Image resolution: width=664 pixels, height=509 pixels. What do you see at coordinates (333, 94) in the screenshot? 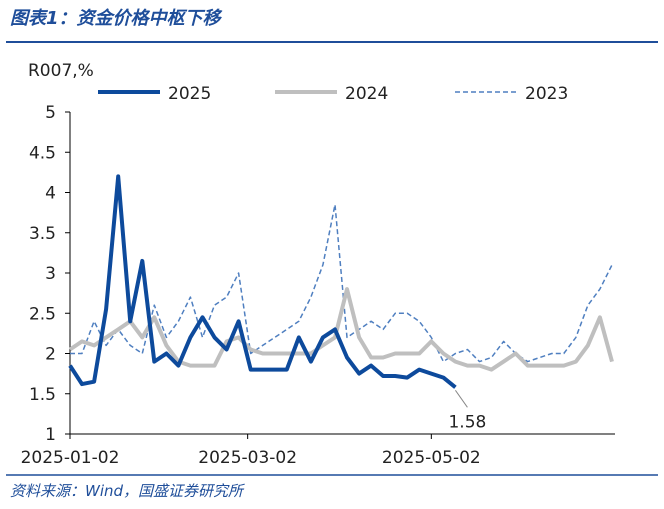
I see `legend: 2025 2024 2023` at bounding box center [333, 94].